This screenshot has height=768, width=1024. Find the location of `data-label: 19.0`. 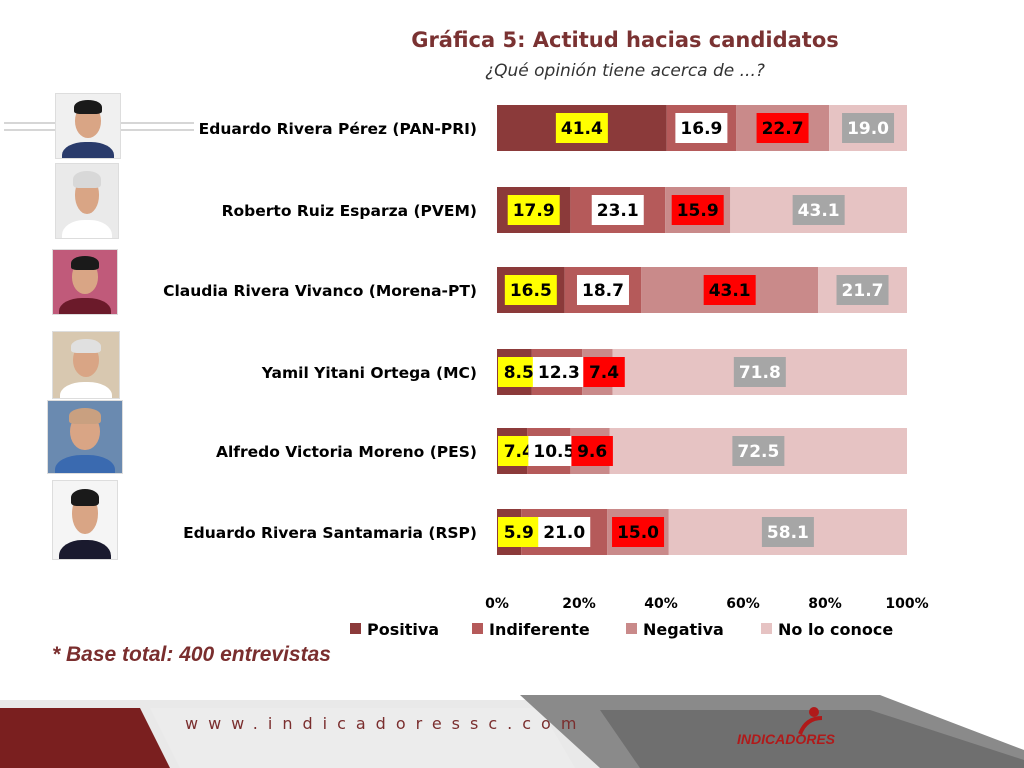

data-label: 19.0 is located at coordinates (868, 129).